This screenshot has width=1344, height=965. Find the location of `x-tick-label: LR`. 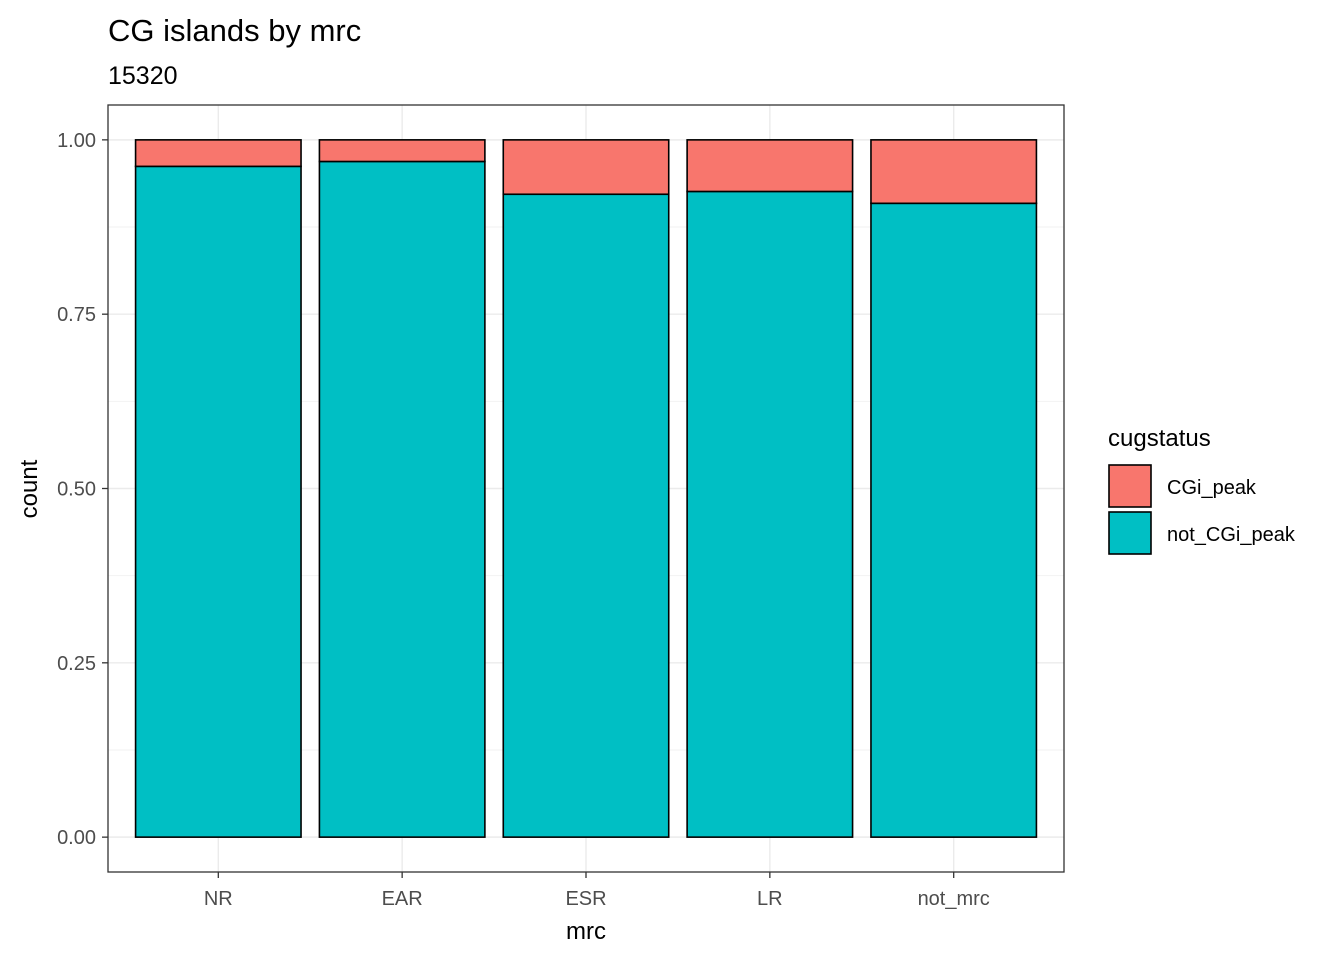

x-tick-label: LR is located at coordinates (770, 899).